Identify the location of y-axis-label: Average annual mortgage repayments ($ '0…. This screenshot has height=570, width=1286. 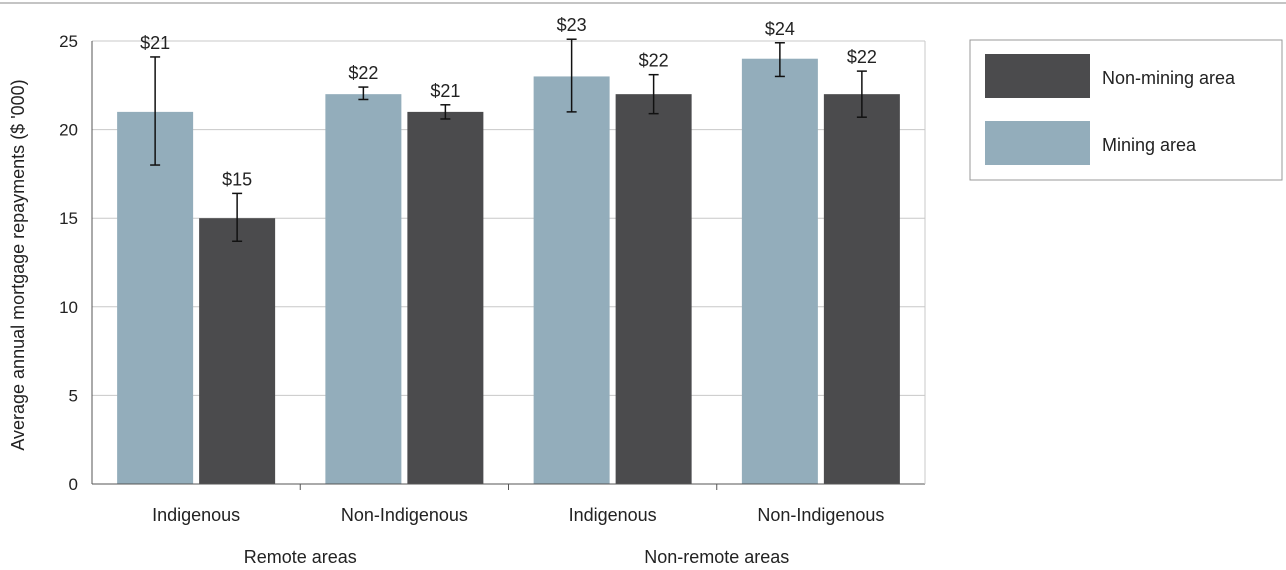
(18, 264).